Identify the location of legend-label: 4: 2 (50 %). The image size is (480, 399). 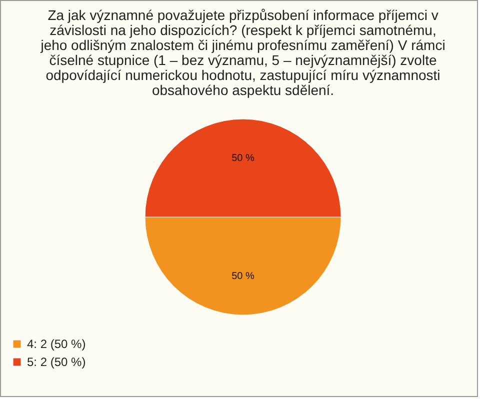
(56, 344).